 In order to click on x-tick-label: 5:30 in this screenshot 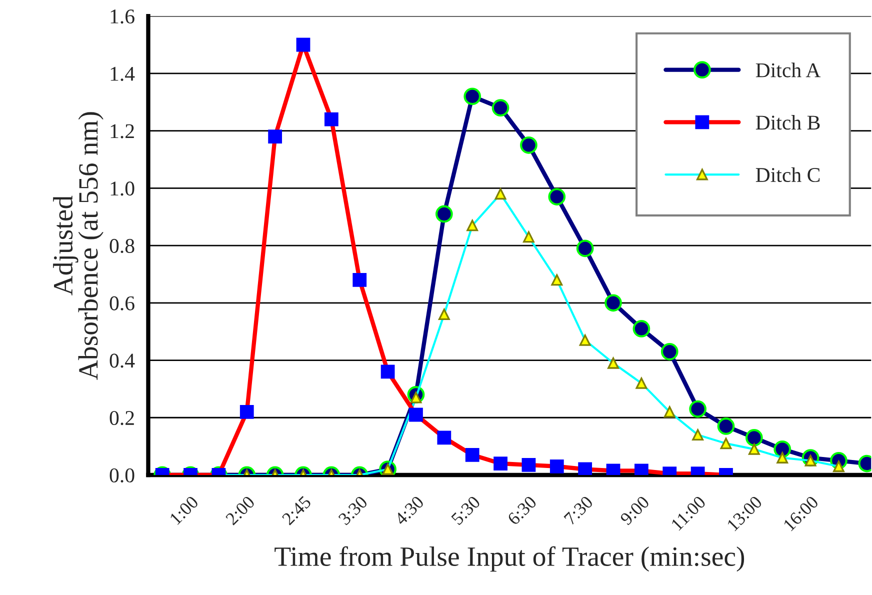, I will do `click(465, 510)`.